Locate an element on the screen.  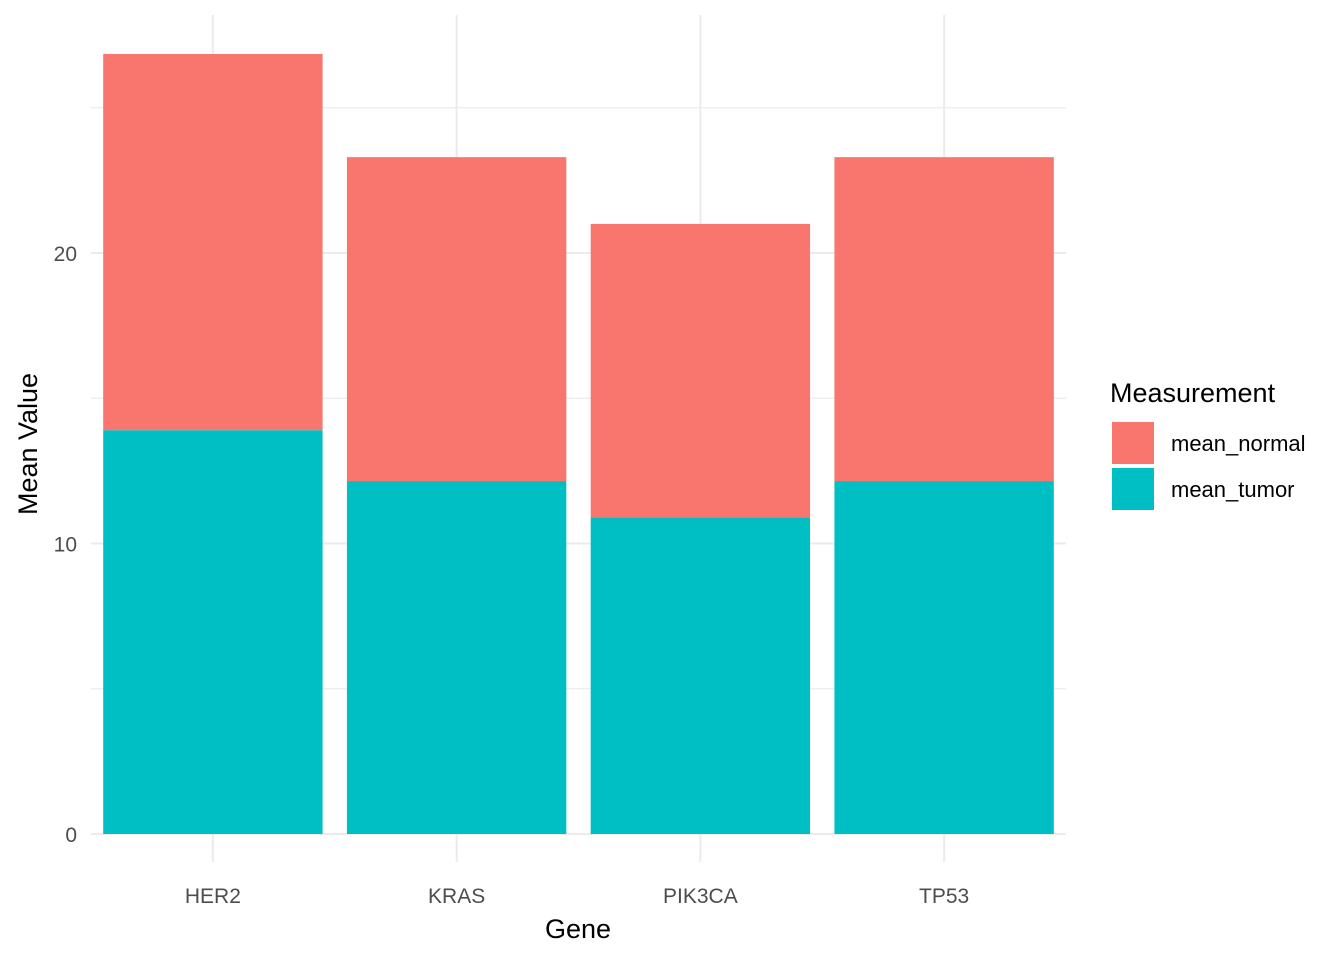
legend-key-mean-normal is located at coordinates (1133, 443).